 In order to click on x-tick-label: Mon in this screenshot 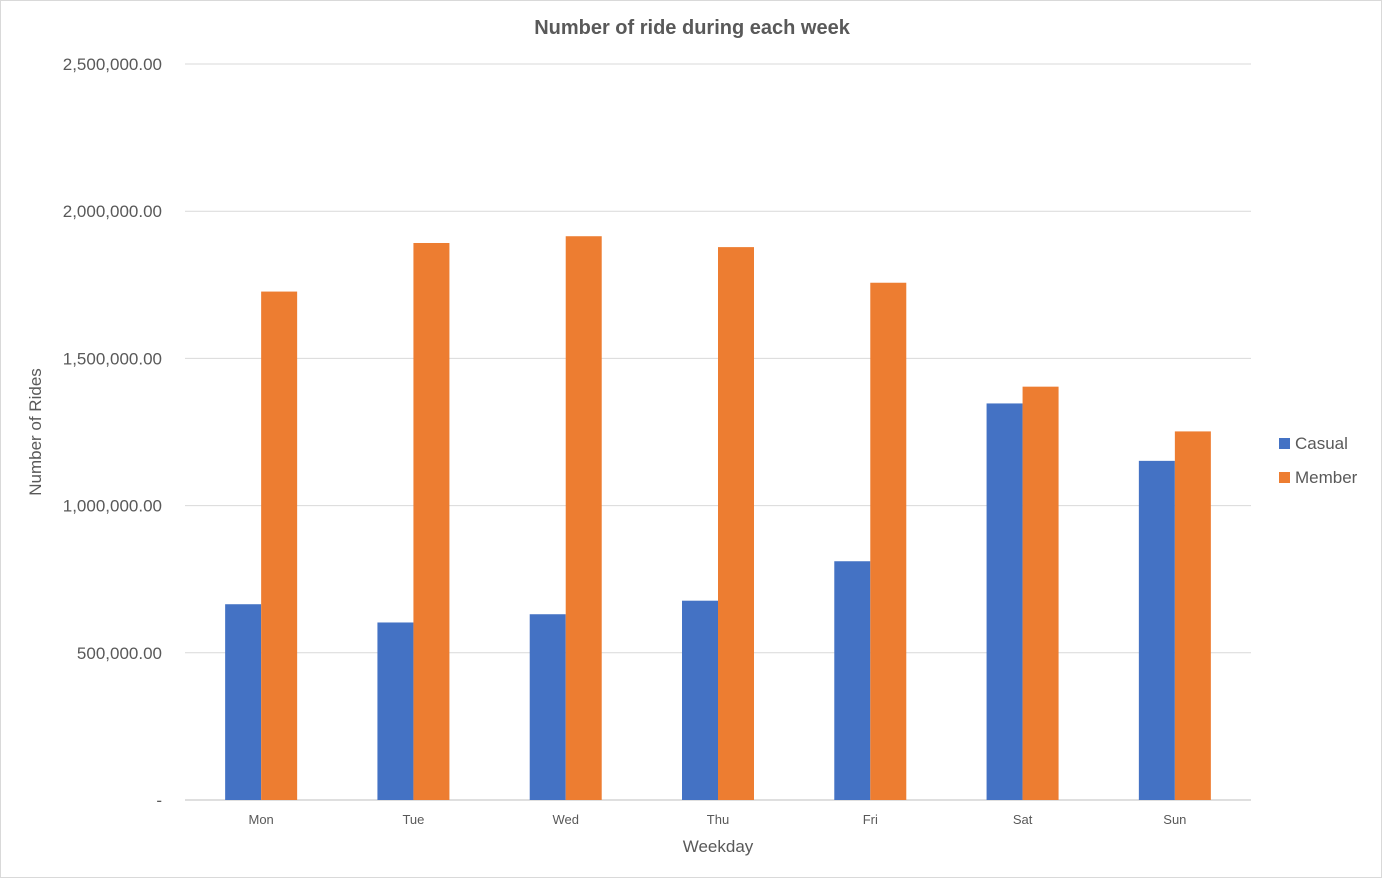, I will do `click(260, 819)`.